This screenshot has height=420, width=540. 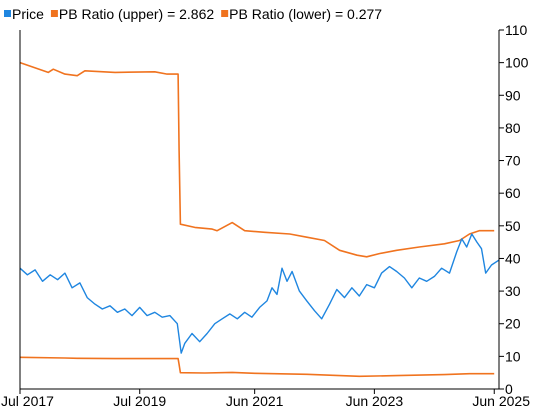 What do you see at coordinates (375, 401) in the screenshot?
I see `x-tick-label: Jun 2023` at bounding box center [375, 401].